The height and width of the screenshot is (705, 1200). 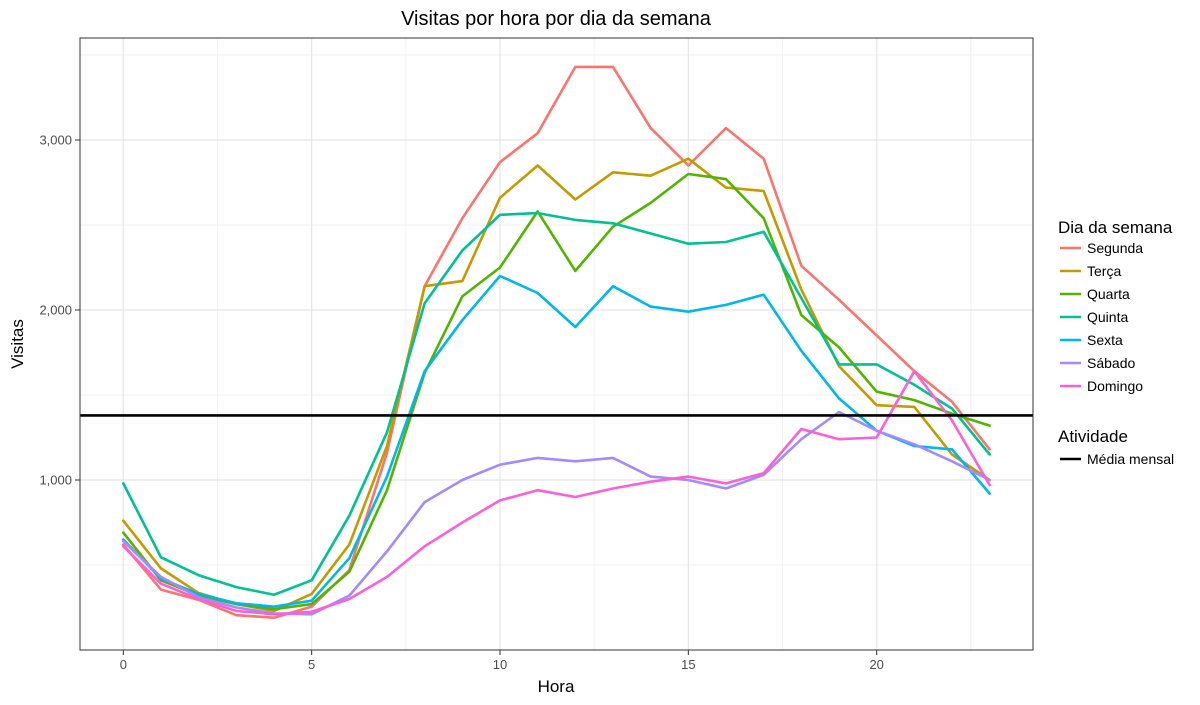 What do you see at coordinates (311, 664) in the screenshot?
I see `x-tick-label: 5` at bounding box center [311, 664].